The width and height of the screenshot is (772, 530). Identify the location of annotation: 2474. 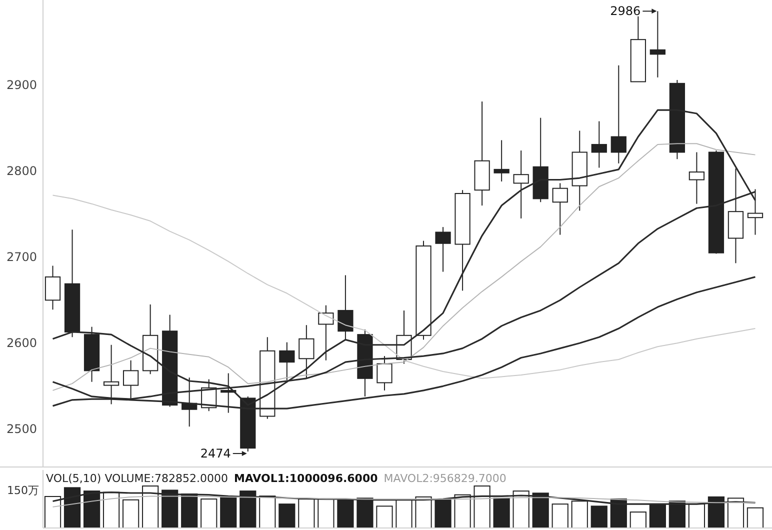
(215, 453).